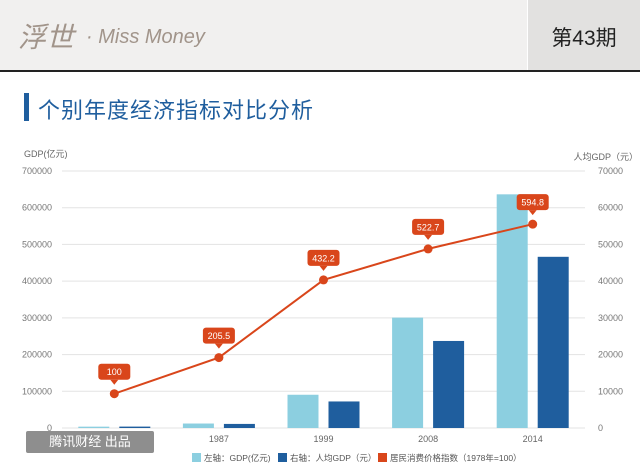  Describe the element at coordinates (610, 281) in the screenshot. I see `right-tick-label: 40000` at that location.